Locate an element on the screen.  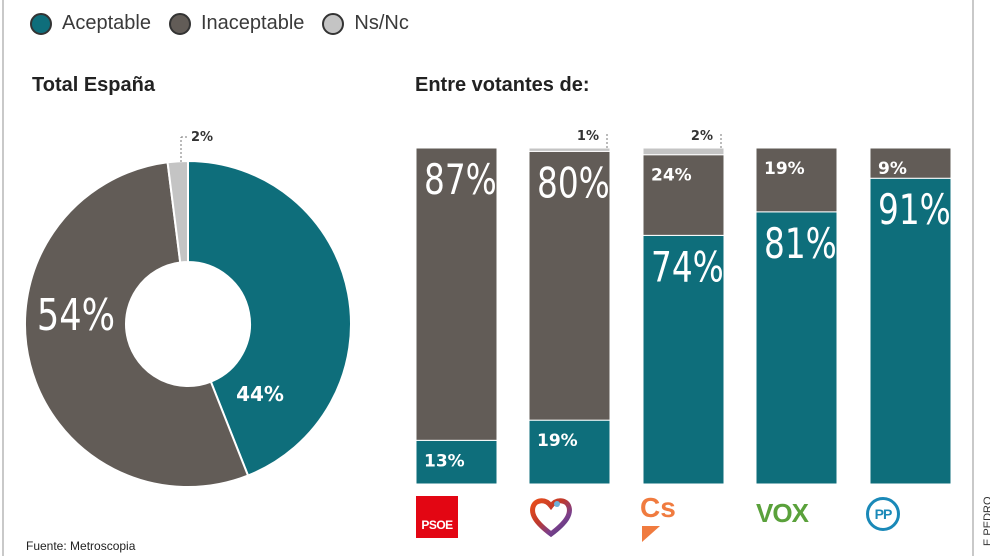
legend-label: Inaceptable is located at coordinates (252, 23).